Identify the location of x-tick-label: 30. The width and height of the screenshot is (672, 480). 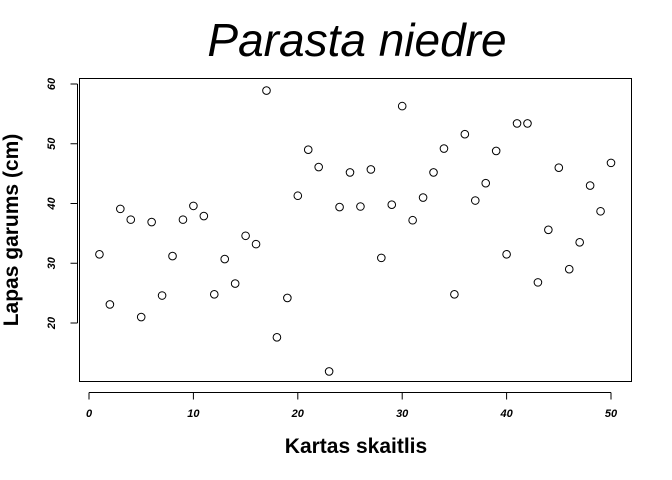
(402, 414).